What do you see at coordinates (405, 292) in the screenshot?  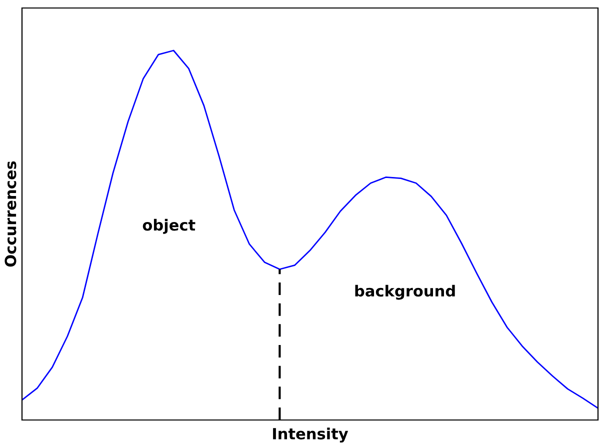 I see `annotation: background` at bounding box center [405, 292].